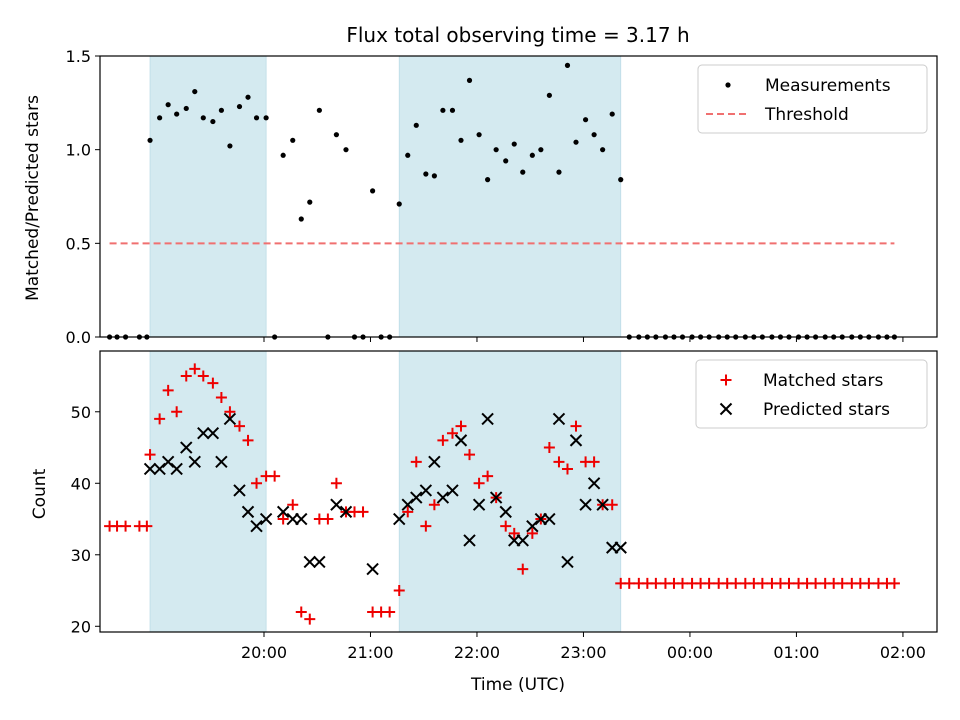  I want to click on count-y-axis-label: Count, so click(40, 493).